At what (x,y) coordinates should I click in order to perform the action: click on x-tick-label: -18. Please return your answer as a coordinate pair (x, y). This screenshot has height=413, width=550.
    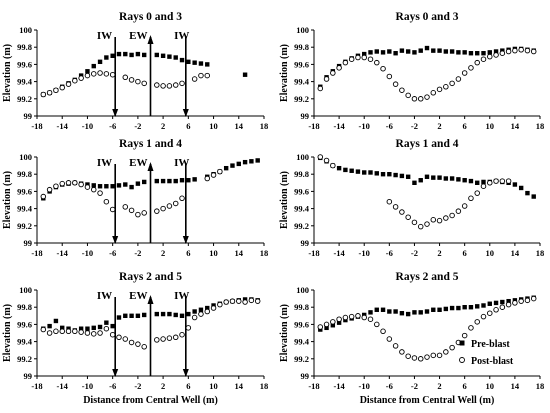
    Looking at the image, I should click on (313, 253).